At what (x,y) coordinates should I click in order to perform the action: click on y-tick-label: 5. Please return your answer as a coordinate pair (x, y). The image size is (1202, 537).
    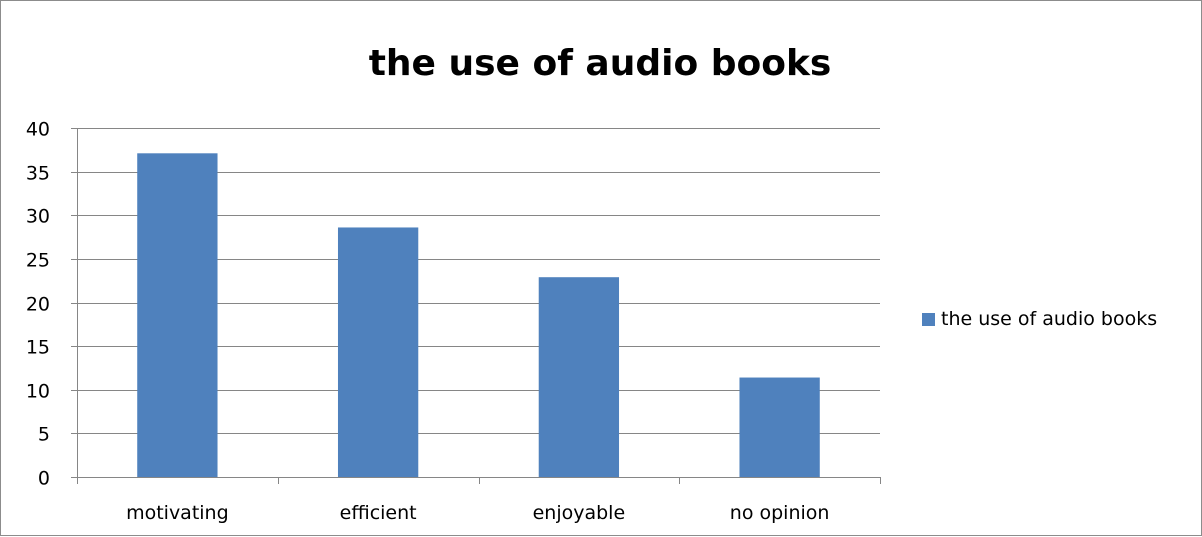
    Looking at the image, I should click on (44, 435).